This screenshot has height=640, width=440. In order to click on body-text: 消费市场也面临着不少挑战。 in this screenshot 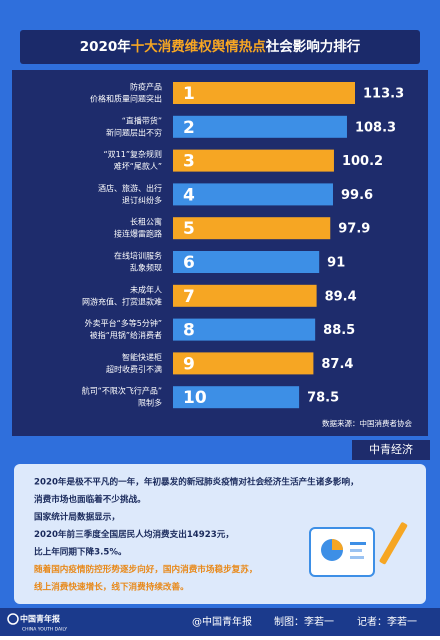, I will do `click(90, 499)`.